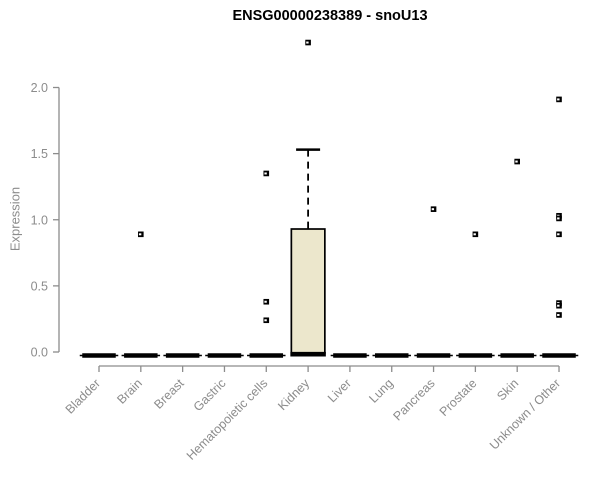 Image resolution: width=600 pixels, height=500 pixels. I want to click on x-axis-label: Bladder, so click(83, 396).